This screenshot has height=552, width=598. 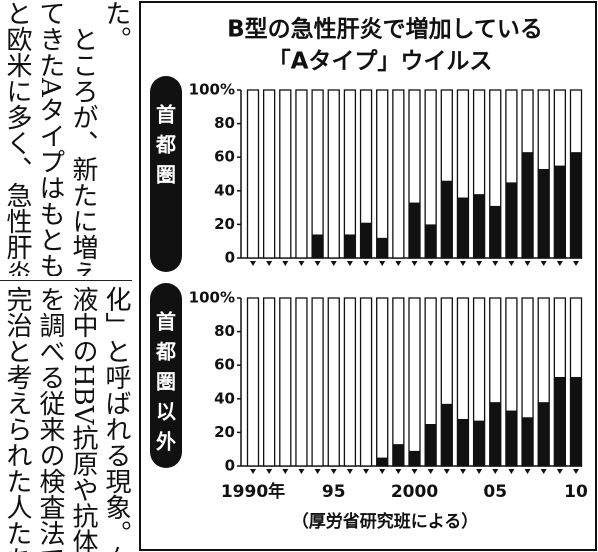 I want to click on text-column: てきたAタイプはもとも, so click(x=50, y=138).